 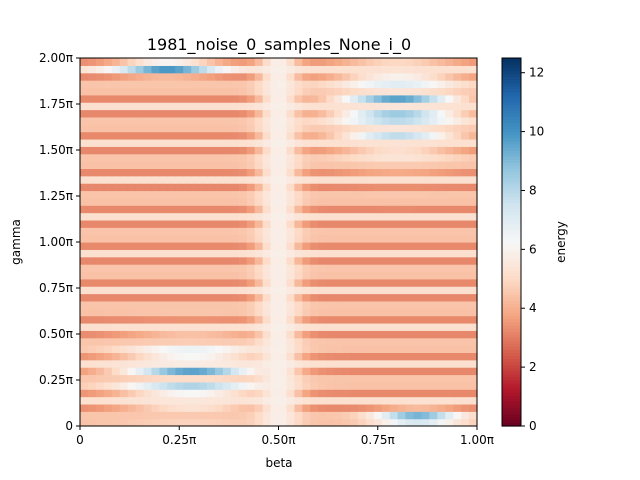 What do you see at coordinates (179, 440) in the screenshot?
I see `x-tick-label: 0.25π` at bounding box center [179, 440].